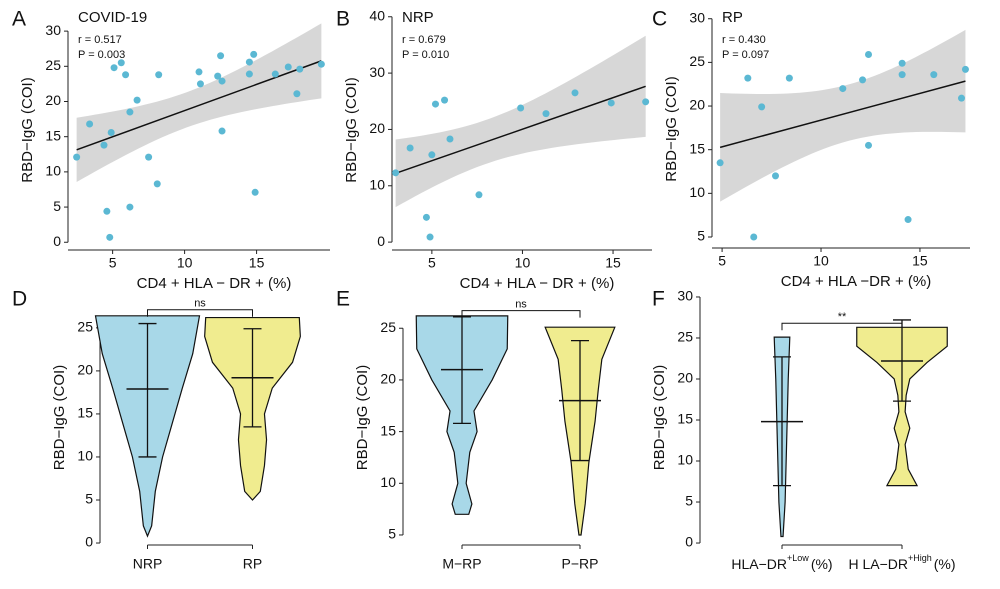 Image resolution: width=1000 pixels, height=589 pixels. What do you see at coordinates (745, 55) in the screenshot?
I see `annotation: P = 0.097` at bounding box center [745, 55].